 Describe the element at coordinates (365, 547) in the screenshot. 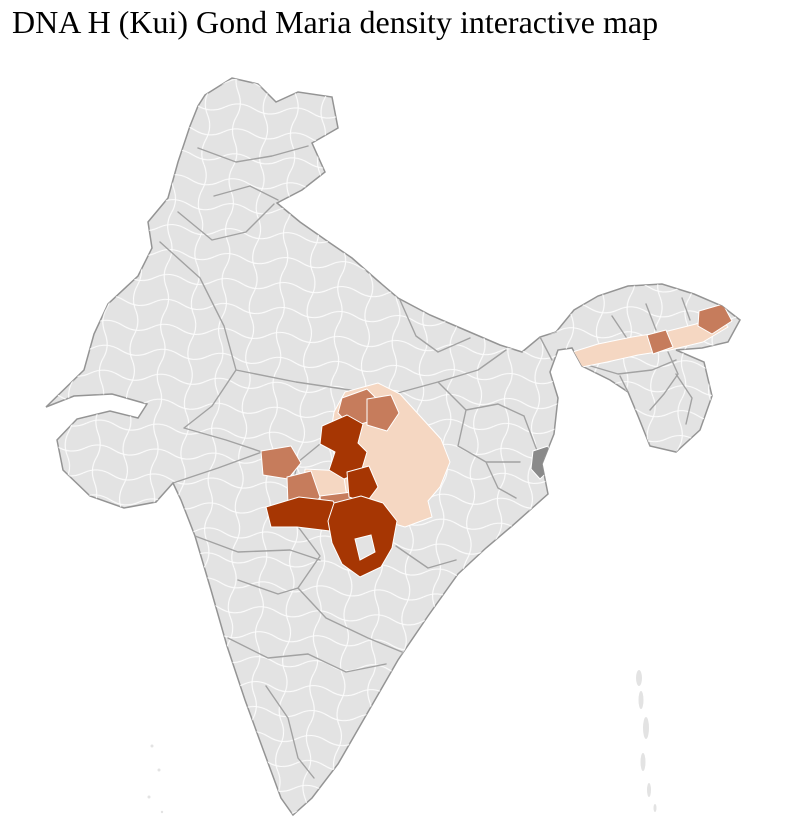

I see `district-no-data` at that location.